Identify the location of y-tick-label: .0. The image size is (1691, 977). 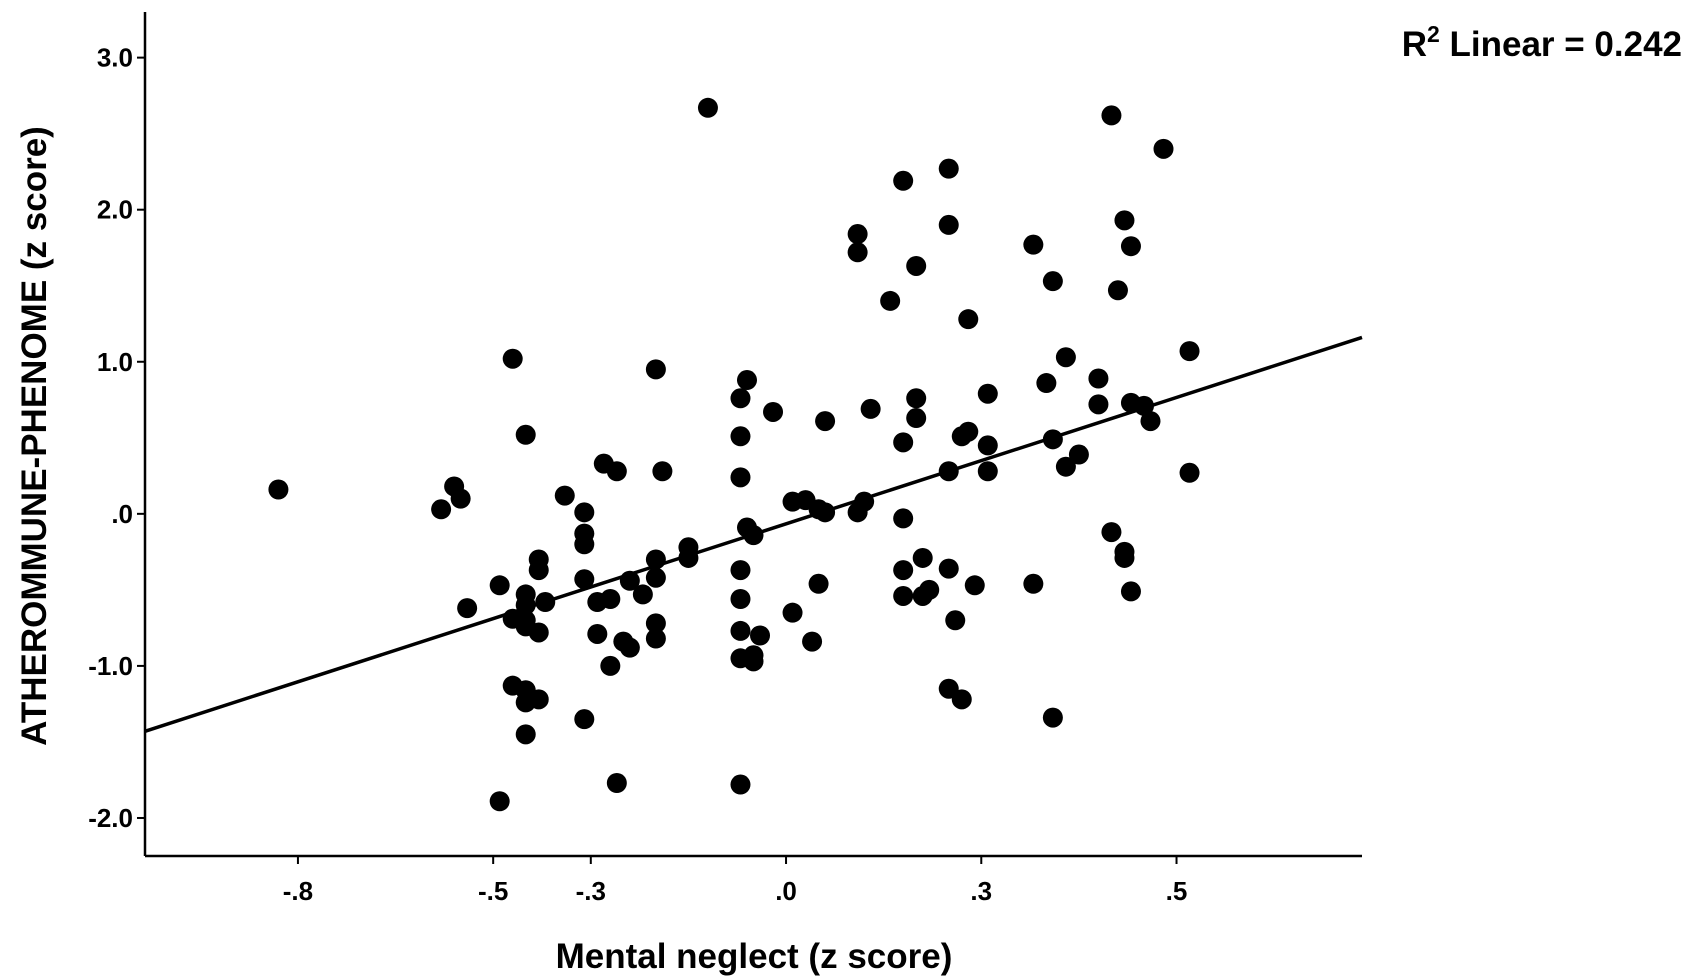
(122, 514).